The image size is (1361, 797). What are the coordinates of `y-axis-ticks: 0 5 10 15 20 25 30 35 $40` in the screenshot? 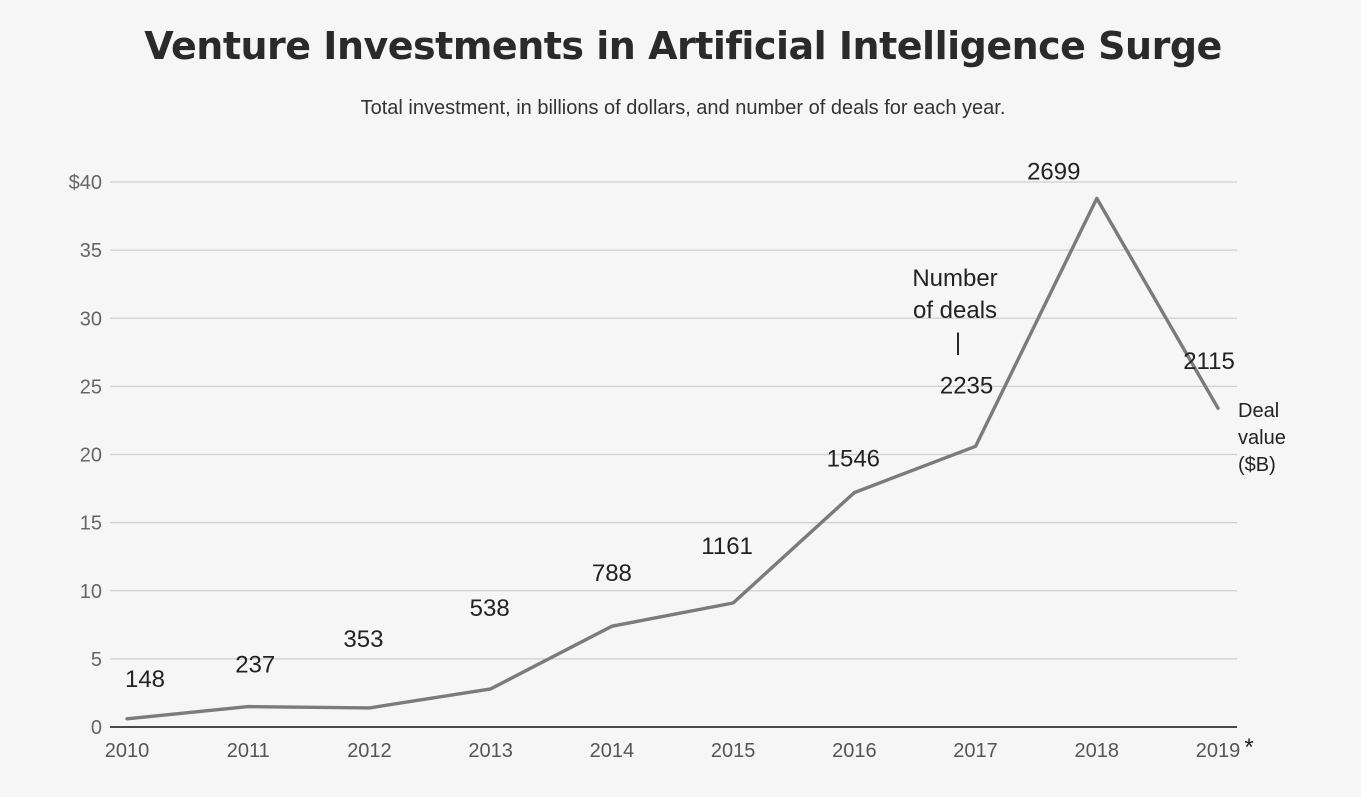 It's located at (85, 455).